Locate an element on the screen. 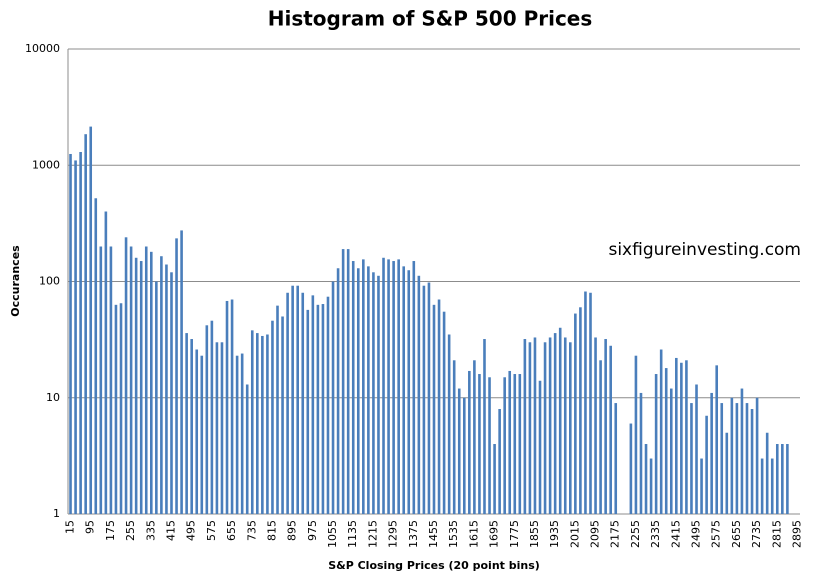 This screenshot has width=818, height=580. chart-title: Histogram of S&P 500 Prices is located at coordinates (430, 19).